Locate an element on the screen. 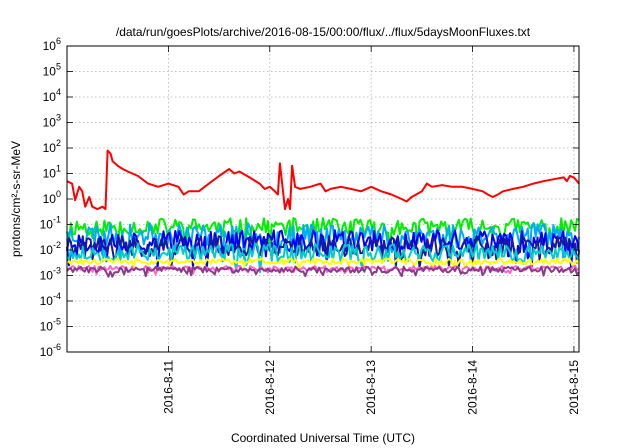 This screenshot has height=448, width=640. y-tick-label-exponent: -3 is located at coordinates (57, 271).